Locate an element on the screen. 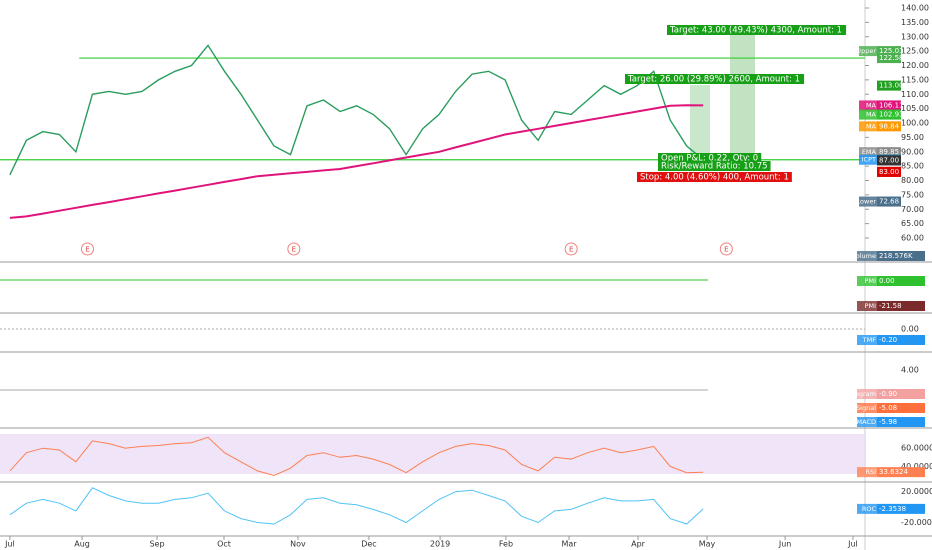  price-tag-label: 89.85 is located at coordinates (889, 152).